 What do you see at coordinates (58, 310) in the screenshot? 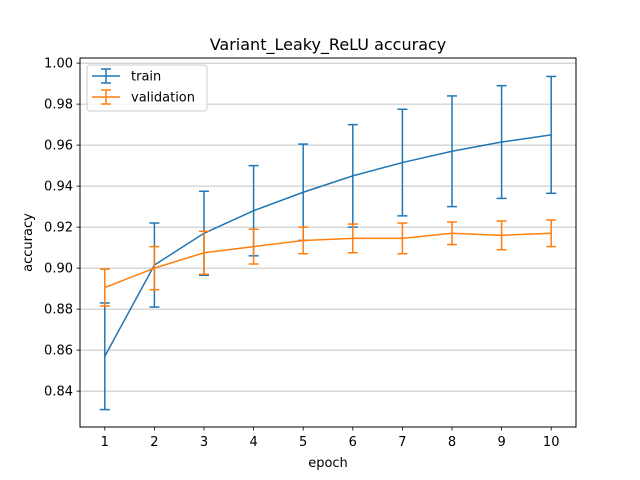
I see `y-tick-label: 0.88` at bounding box center [58, 310].